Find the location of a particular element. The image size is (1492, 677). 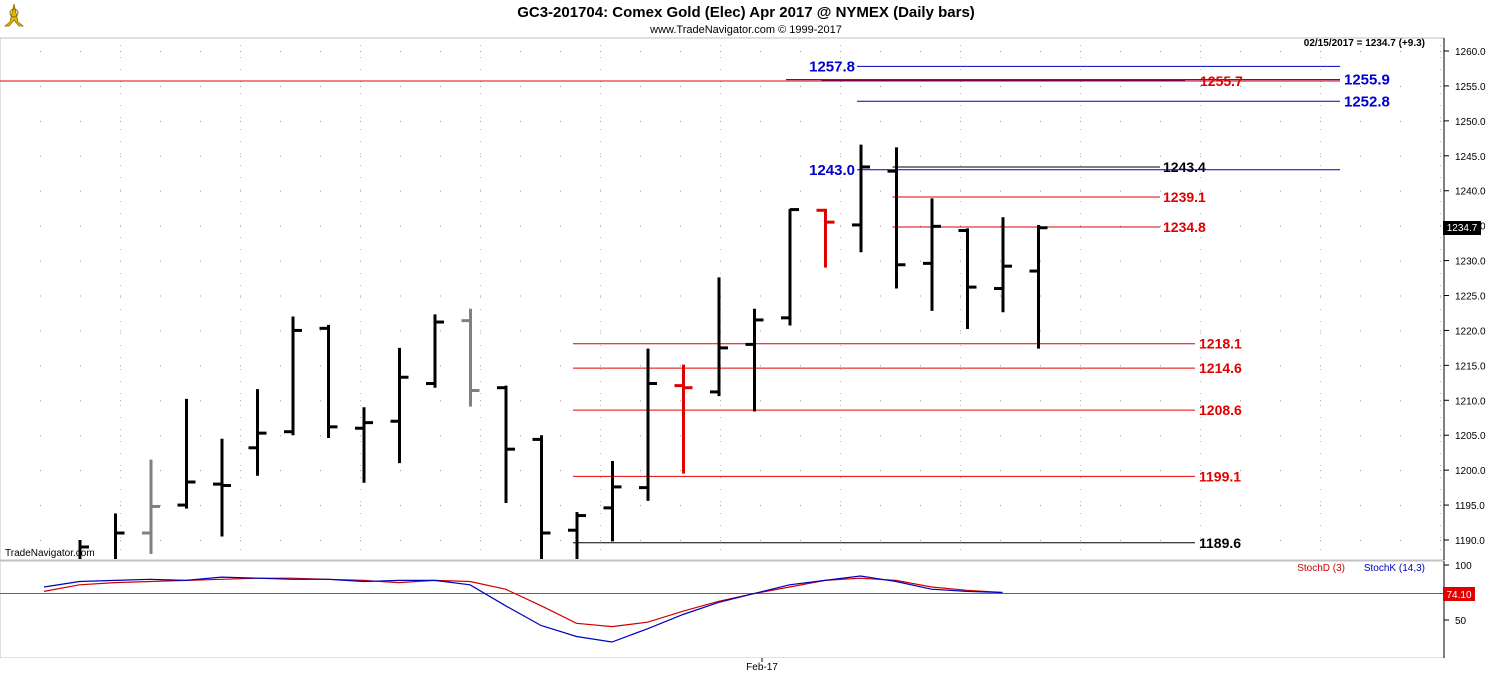

stoch-tick-label: 100 is located at coordinates (1463, 566).